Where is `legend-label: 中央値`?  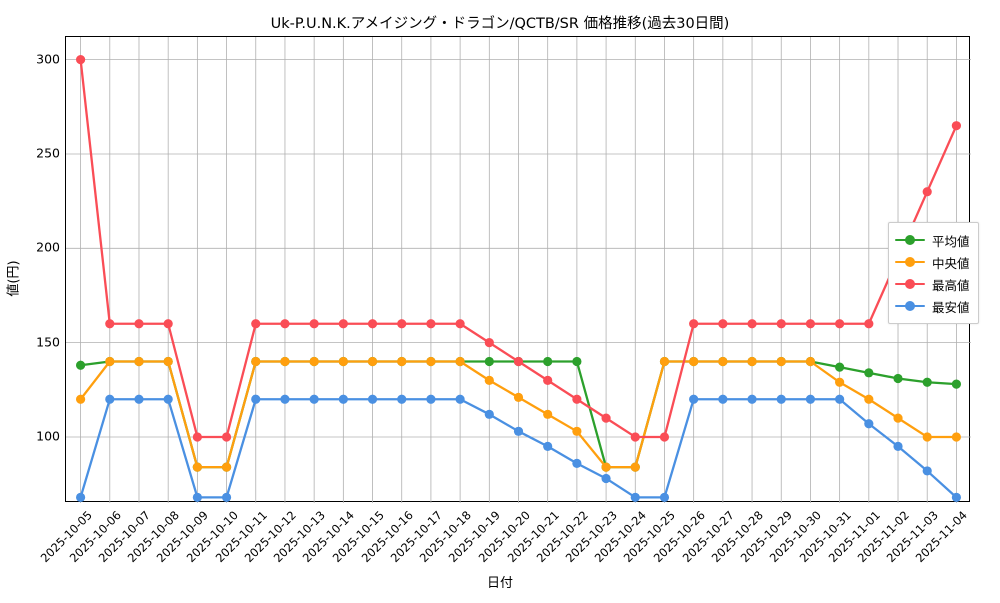
legend-label: 中央値 is located at coordinates (951, 263).